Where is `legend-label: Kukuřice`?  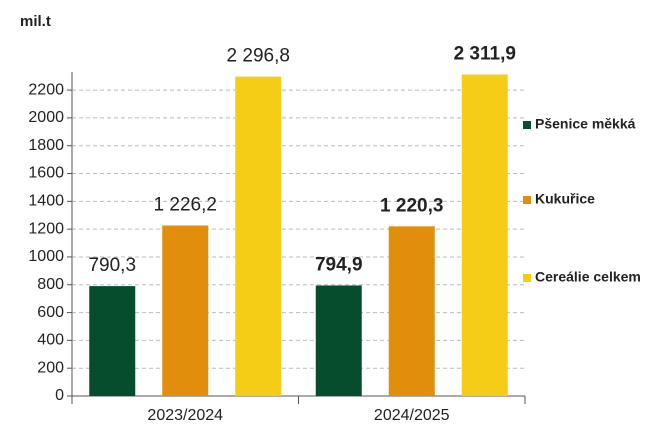 legend-label: Kukuřice is located at coordinates (565, 199).